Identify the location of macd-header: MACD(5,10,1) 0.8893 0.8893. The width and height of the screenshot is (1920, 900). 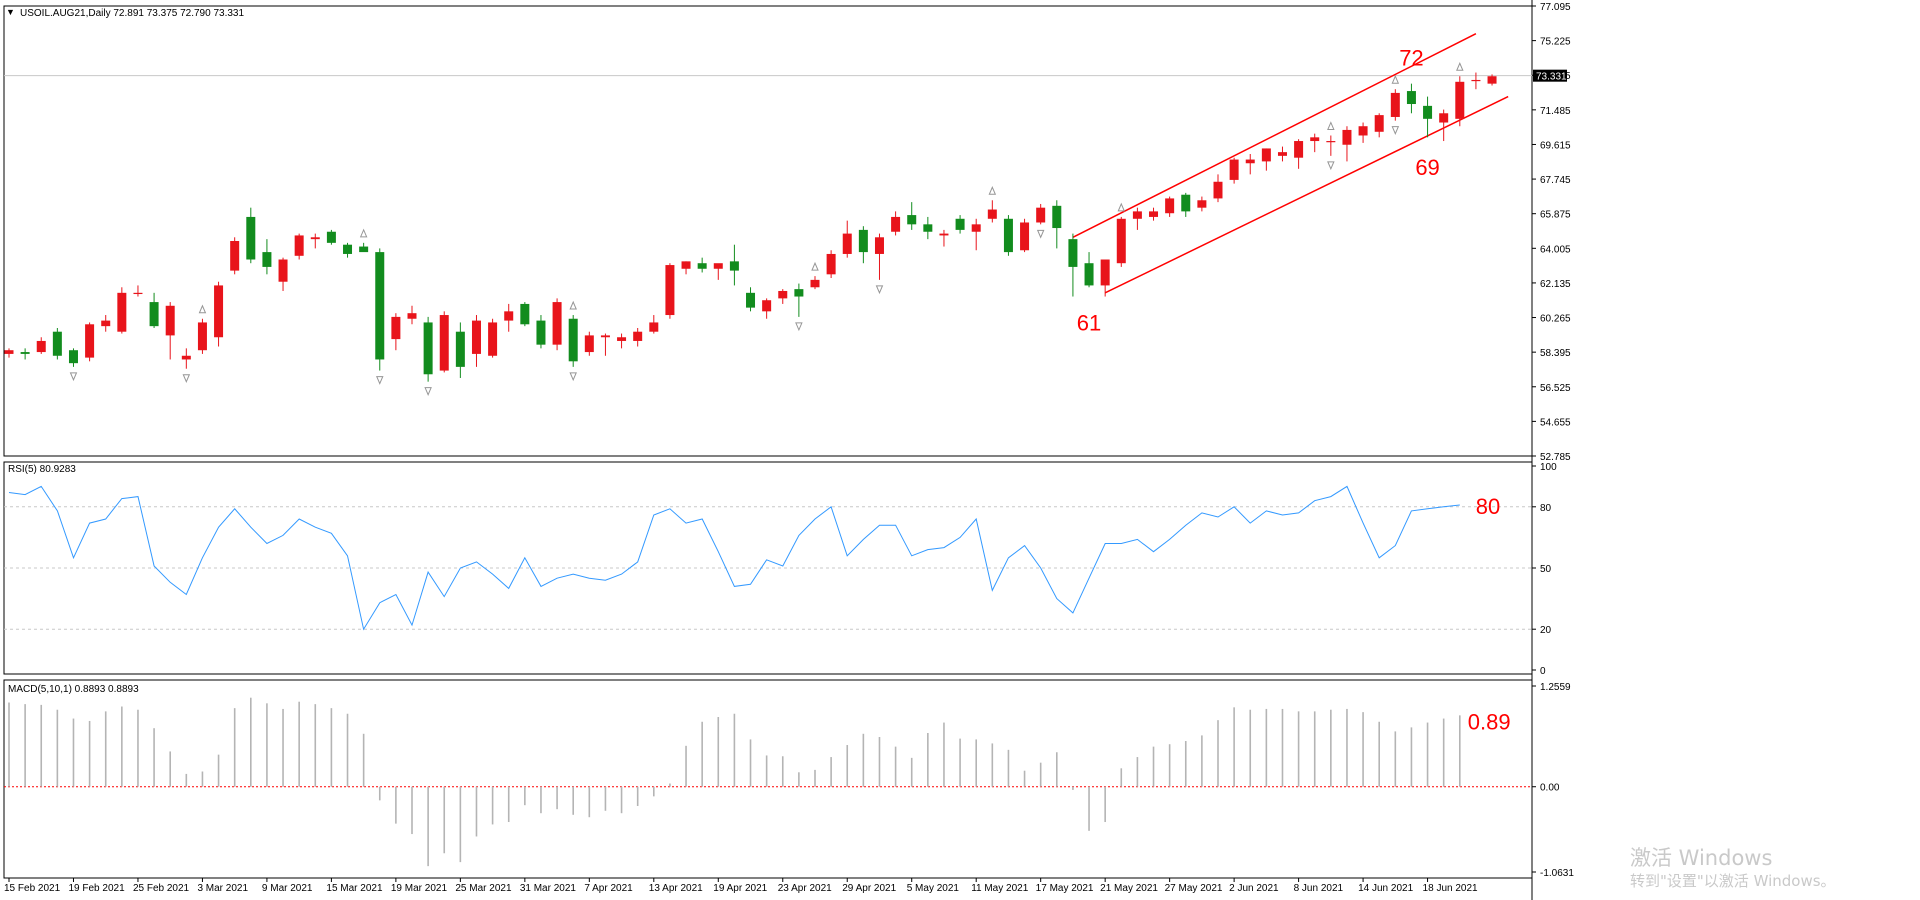
(73, 689).